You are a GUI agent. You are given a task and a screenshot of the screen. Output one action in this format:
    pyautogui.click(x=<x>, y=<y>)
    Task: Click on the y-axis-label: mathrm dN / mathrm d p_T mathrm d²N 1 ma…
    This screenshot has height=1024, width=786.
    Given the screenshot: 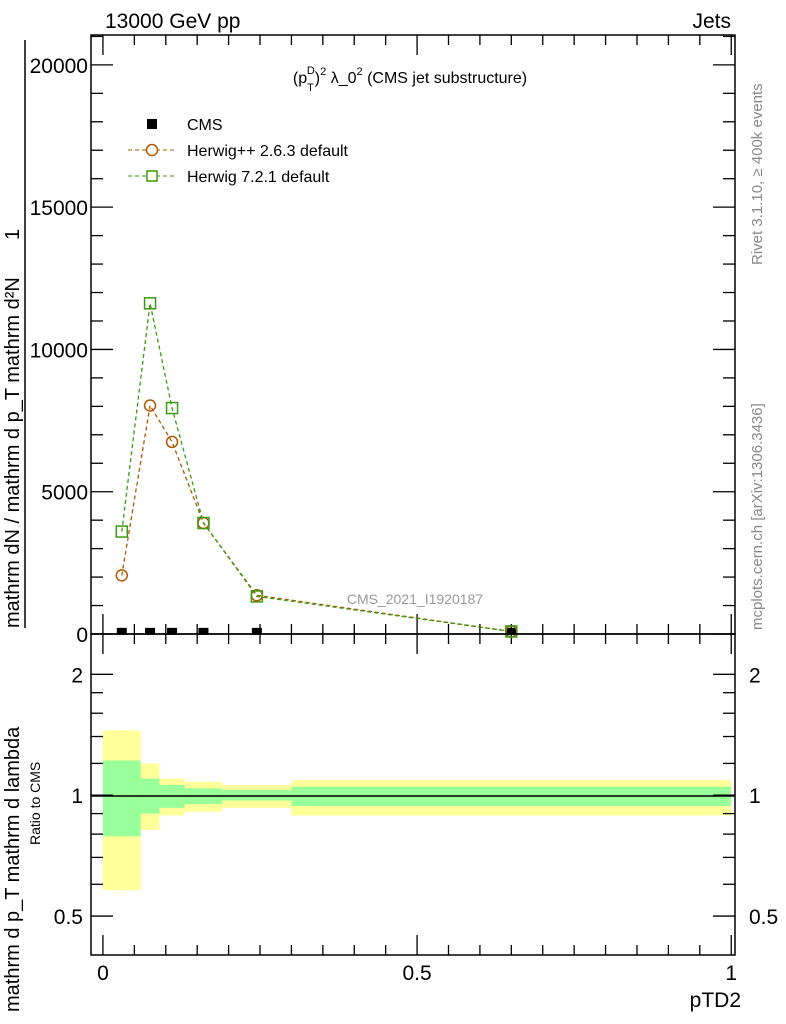 What is the action you would take?
    pyautogui.click(x=14, y=526)
    